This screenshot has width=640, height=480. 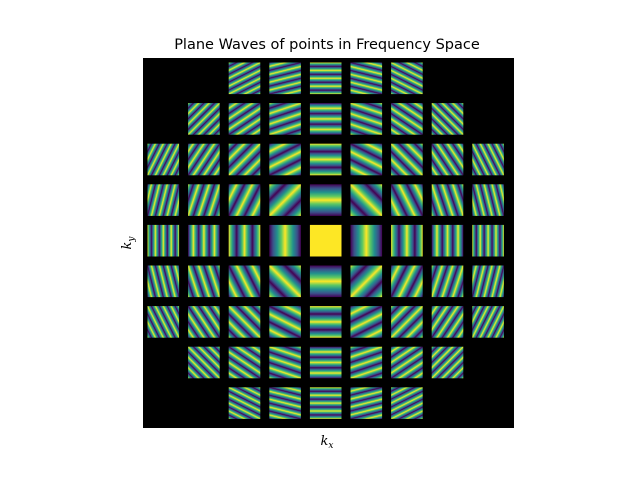 I want to click on wave-cell-kx-4-ky1, so click(x=163, y=200).